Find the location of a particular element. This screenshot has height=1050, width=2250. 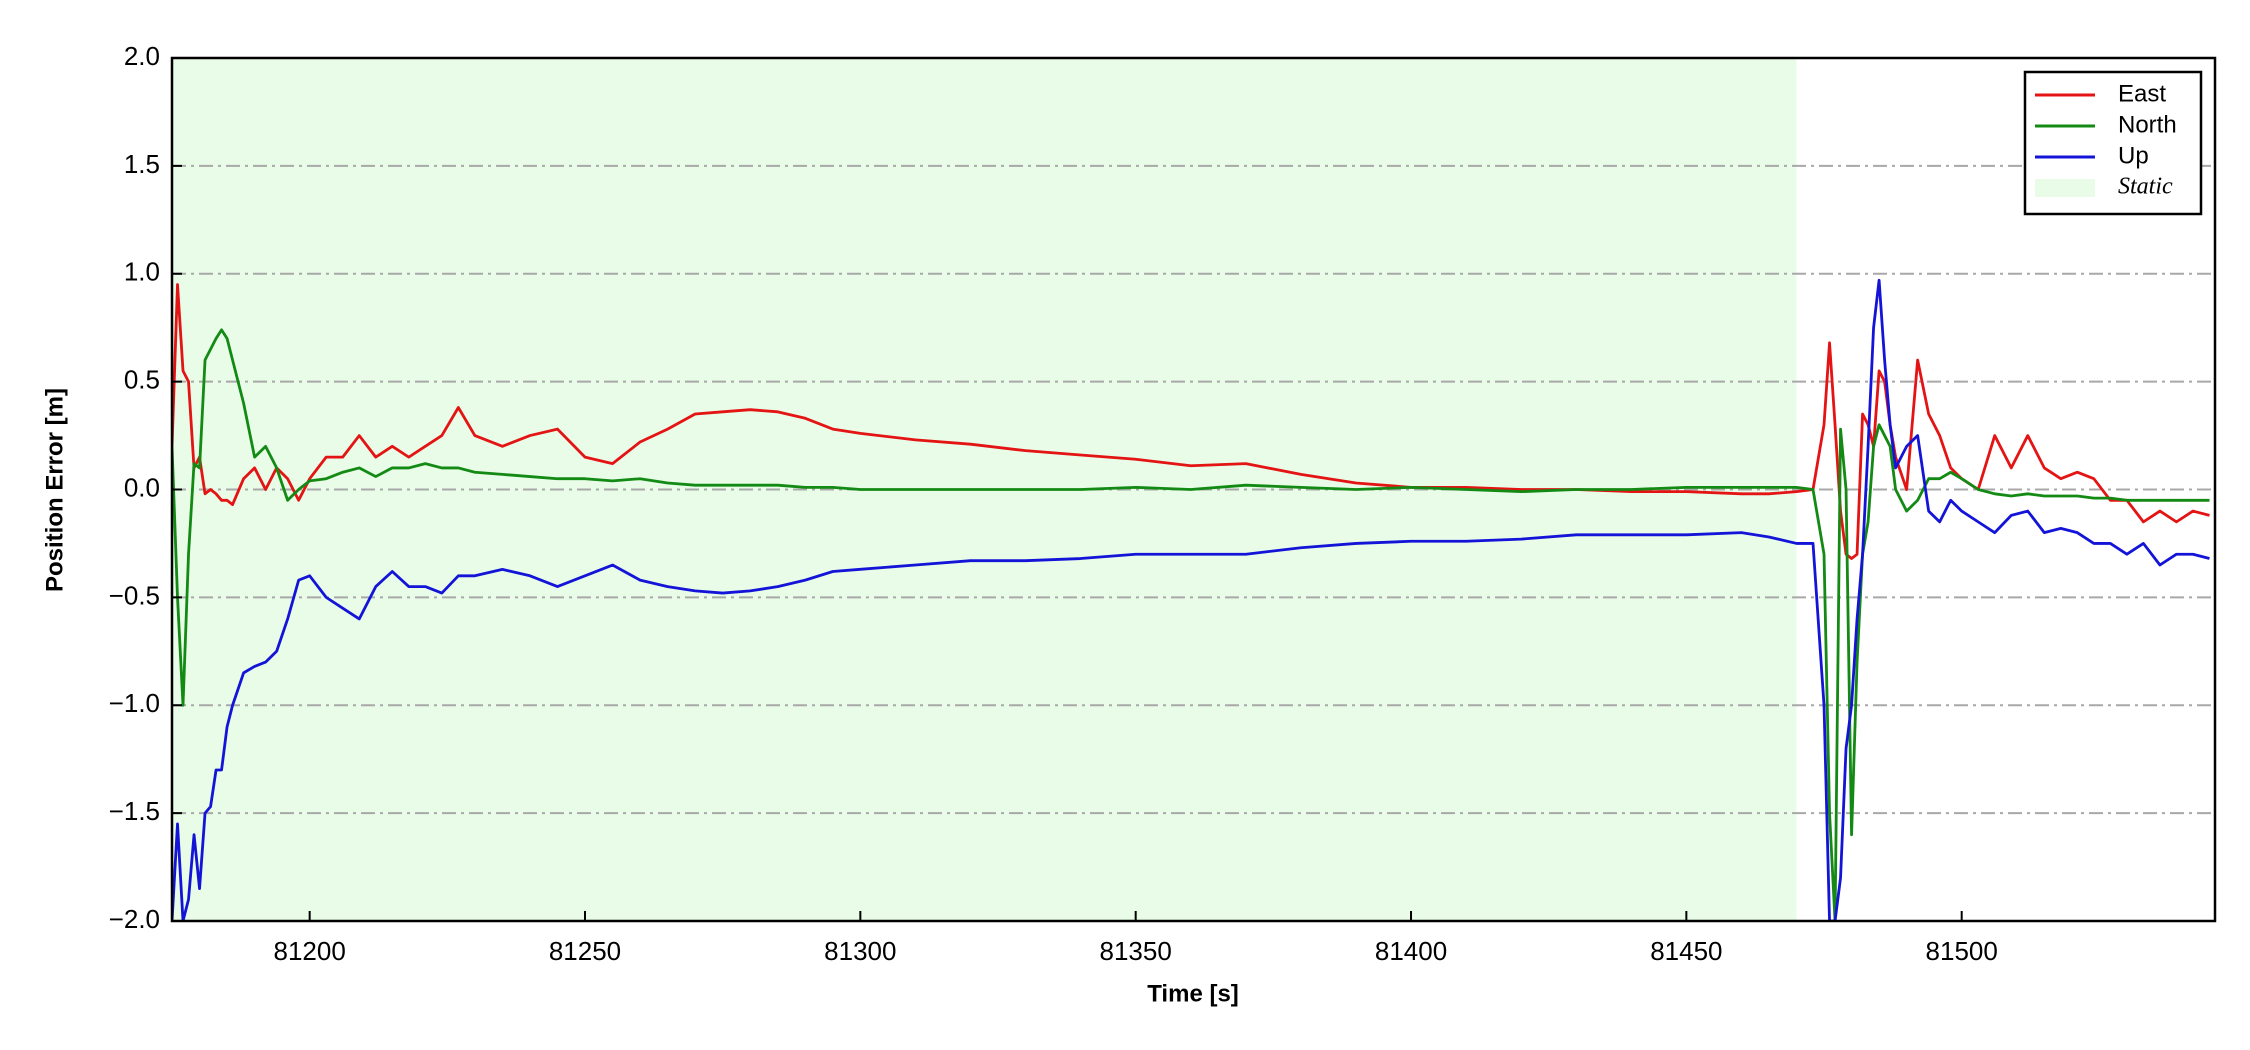

x-tick-label: 81350 is located at coordinates (1136, 951).